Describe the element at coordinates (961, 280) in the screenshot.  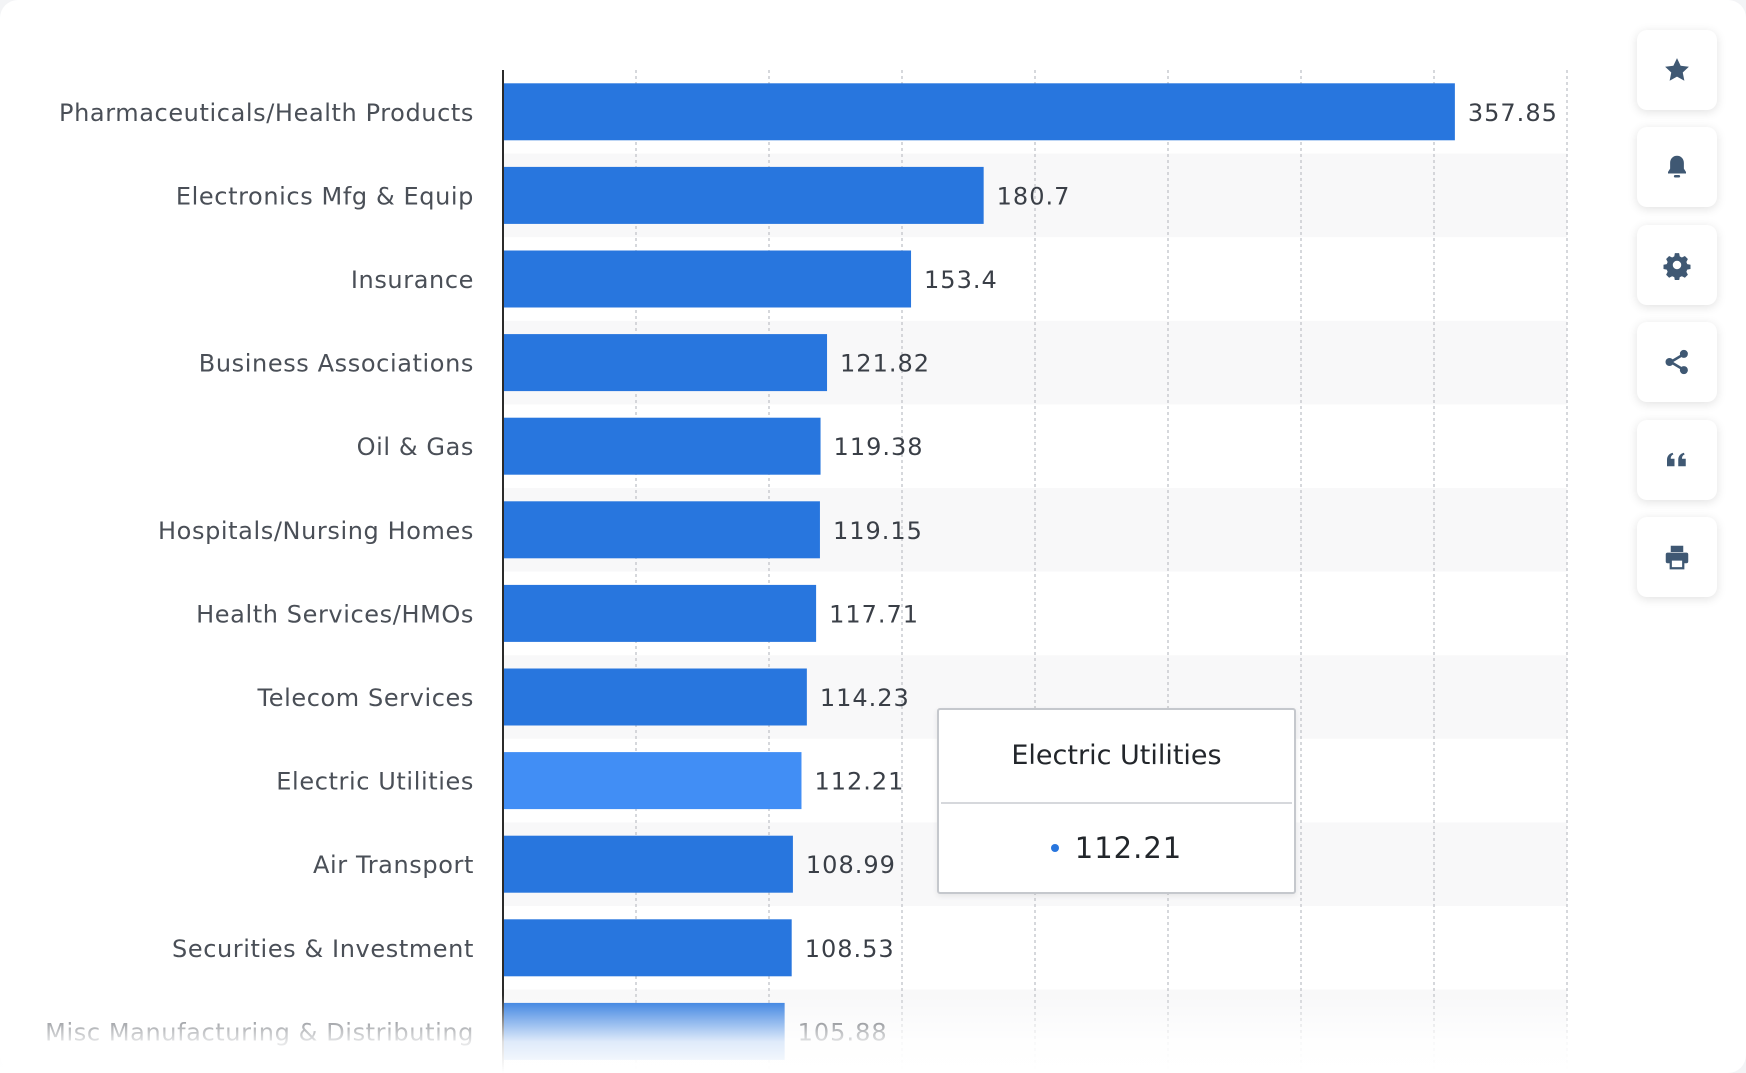
I see `value-label: 153.4` at that location.